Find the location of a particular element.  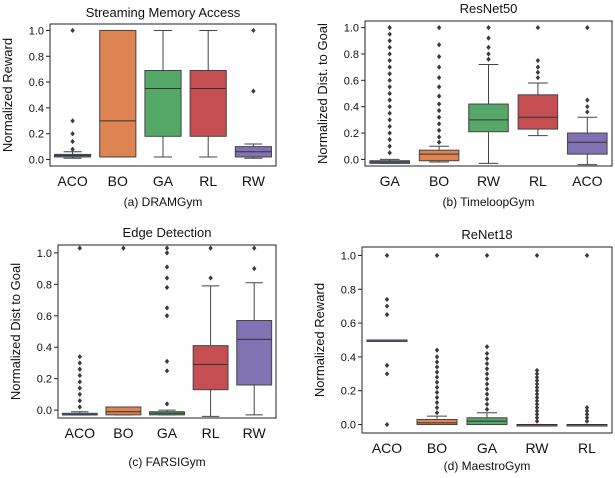

chart-title: ResNet50 is located at coordinates (489, 8).